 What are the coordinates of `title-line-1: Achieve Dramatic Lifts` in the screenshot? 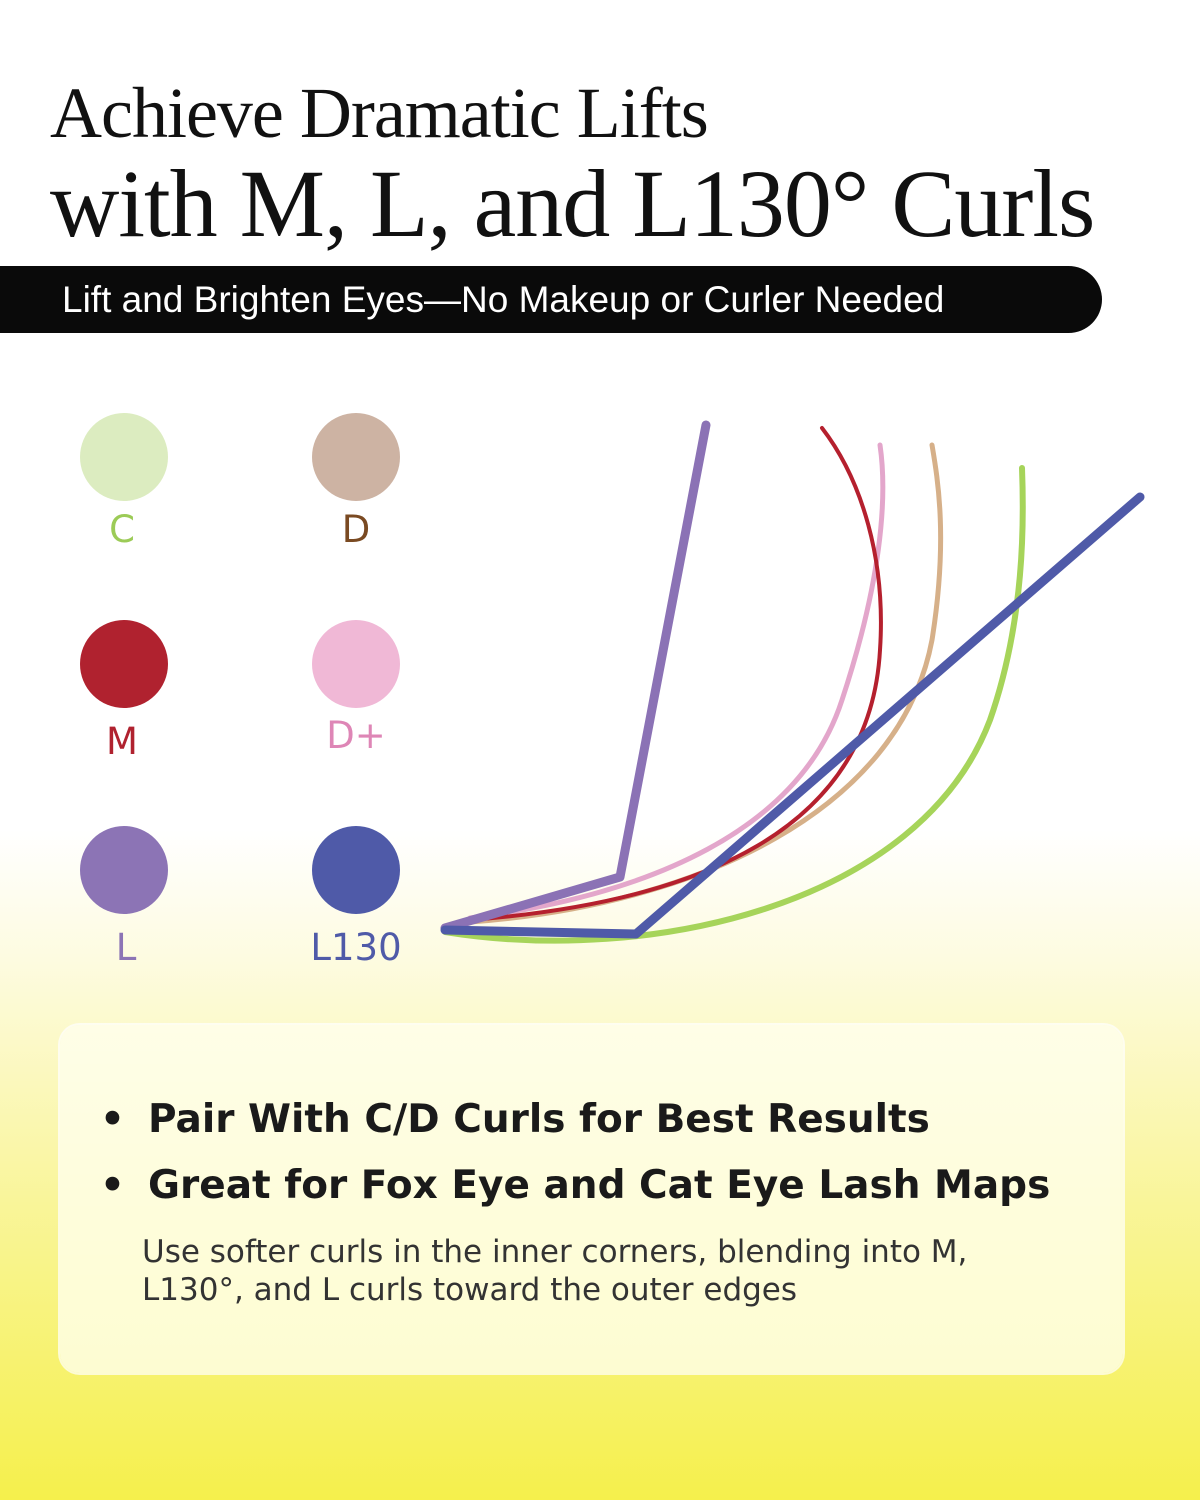 It's located at (379, 113).